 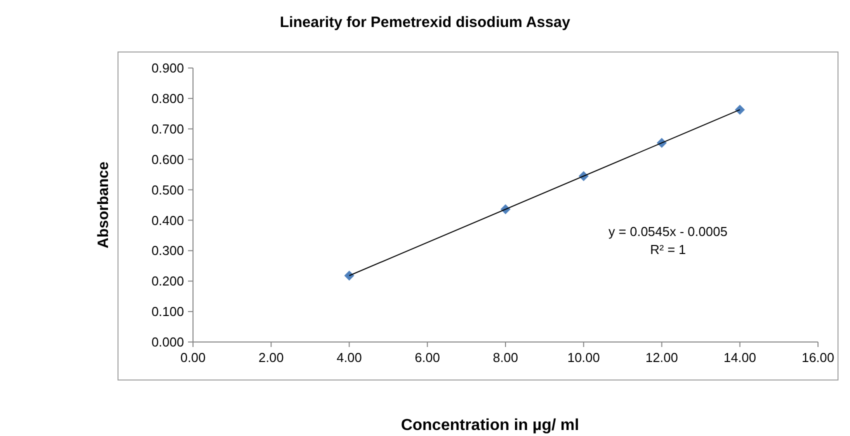 What do you see at coordinates (167, 98) in the screenshot?
I see `y-tick-label: 0.800` at bounding box center [167, 98].